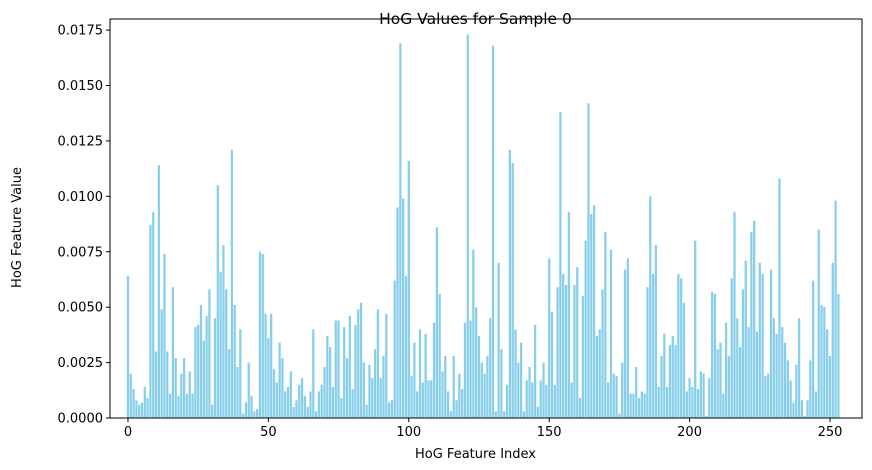 The image size is (872, 470). I want to click on y-tick-label: 0.0075, so click(81, 252).